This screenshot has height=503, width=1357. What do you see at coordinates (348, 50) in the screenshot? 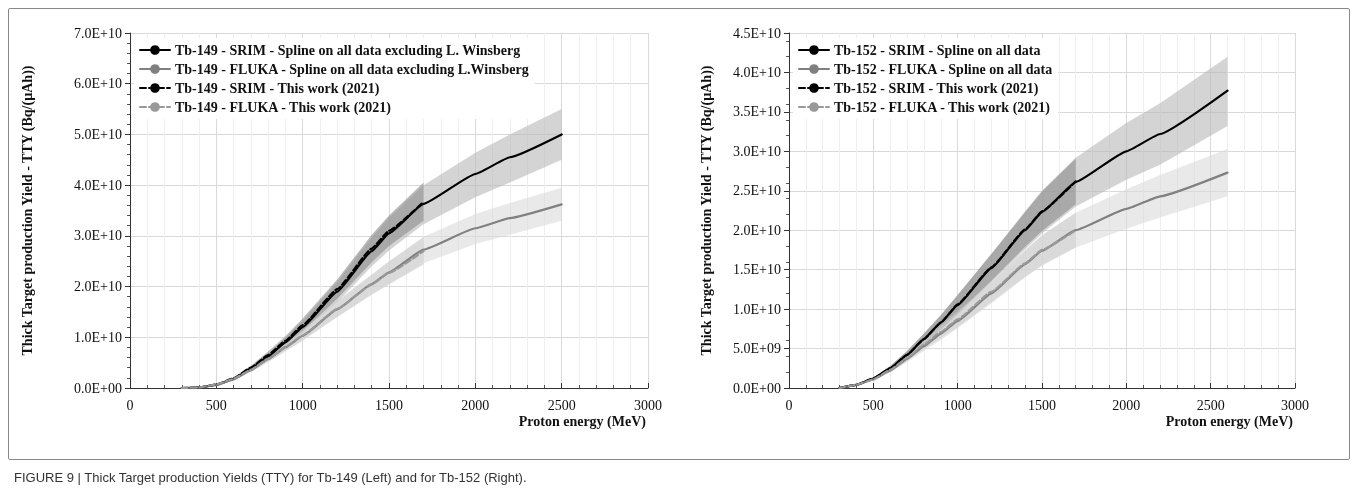
I see `legend-label: Tb-149 - SRIM - Spline on all data excluding L. Winsberg` at bounding box center [348, 50].